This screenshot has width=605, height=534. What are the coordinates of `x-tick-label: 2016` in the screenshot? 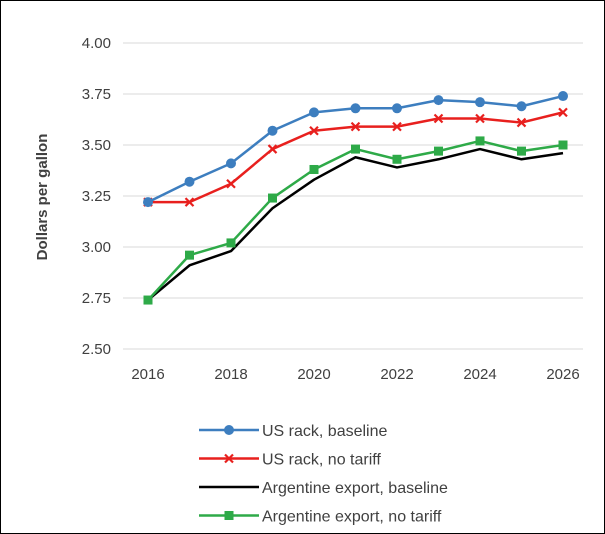 It's located at (147, 374).